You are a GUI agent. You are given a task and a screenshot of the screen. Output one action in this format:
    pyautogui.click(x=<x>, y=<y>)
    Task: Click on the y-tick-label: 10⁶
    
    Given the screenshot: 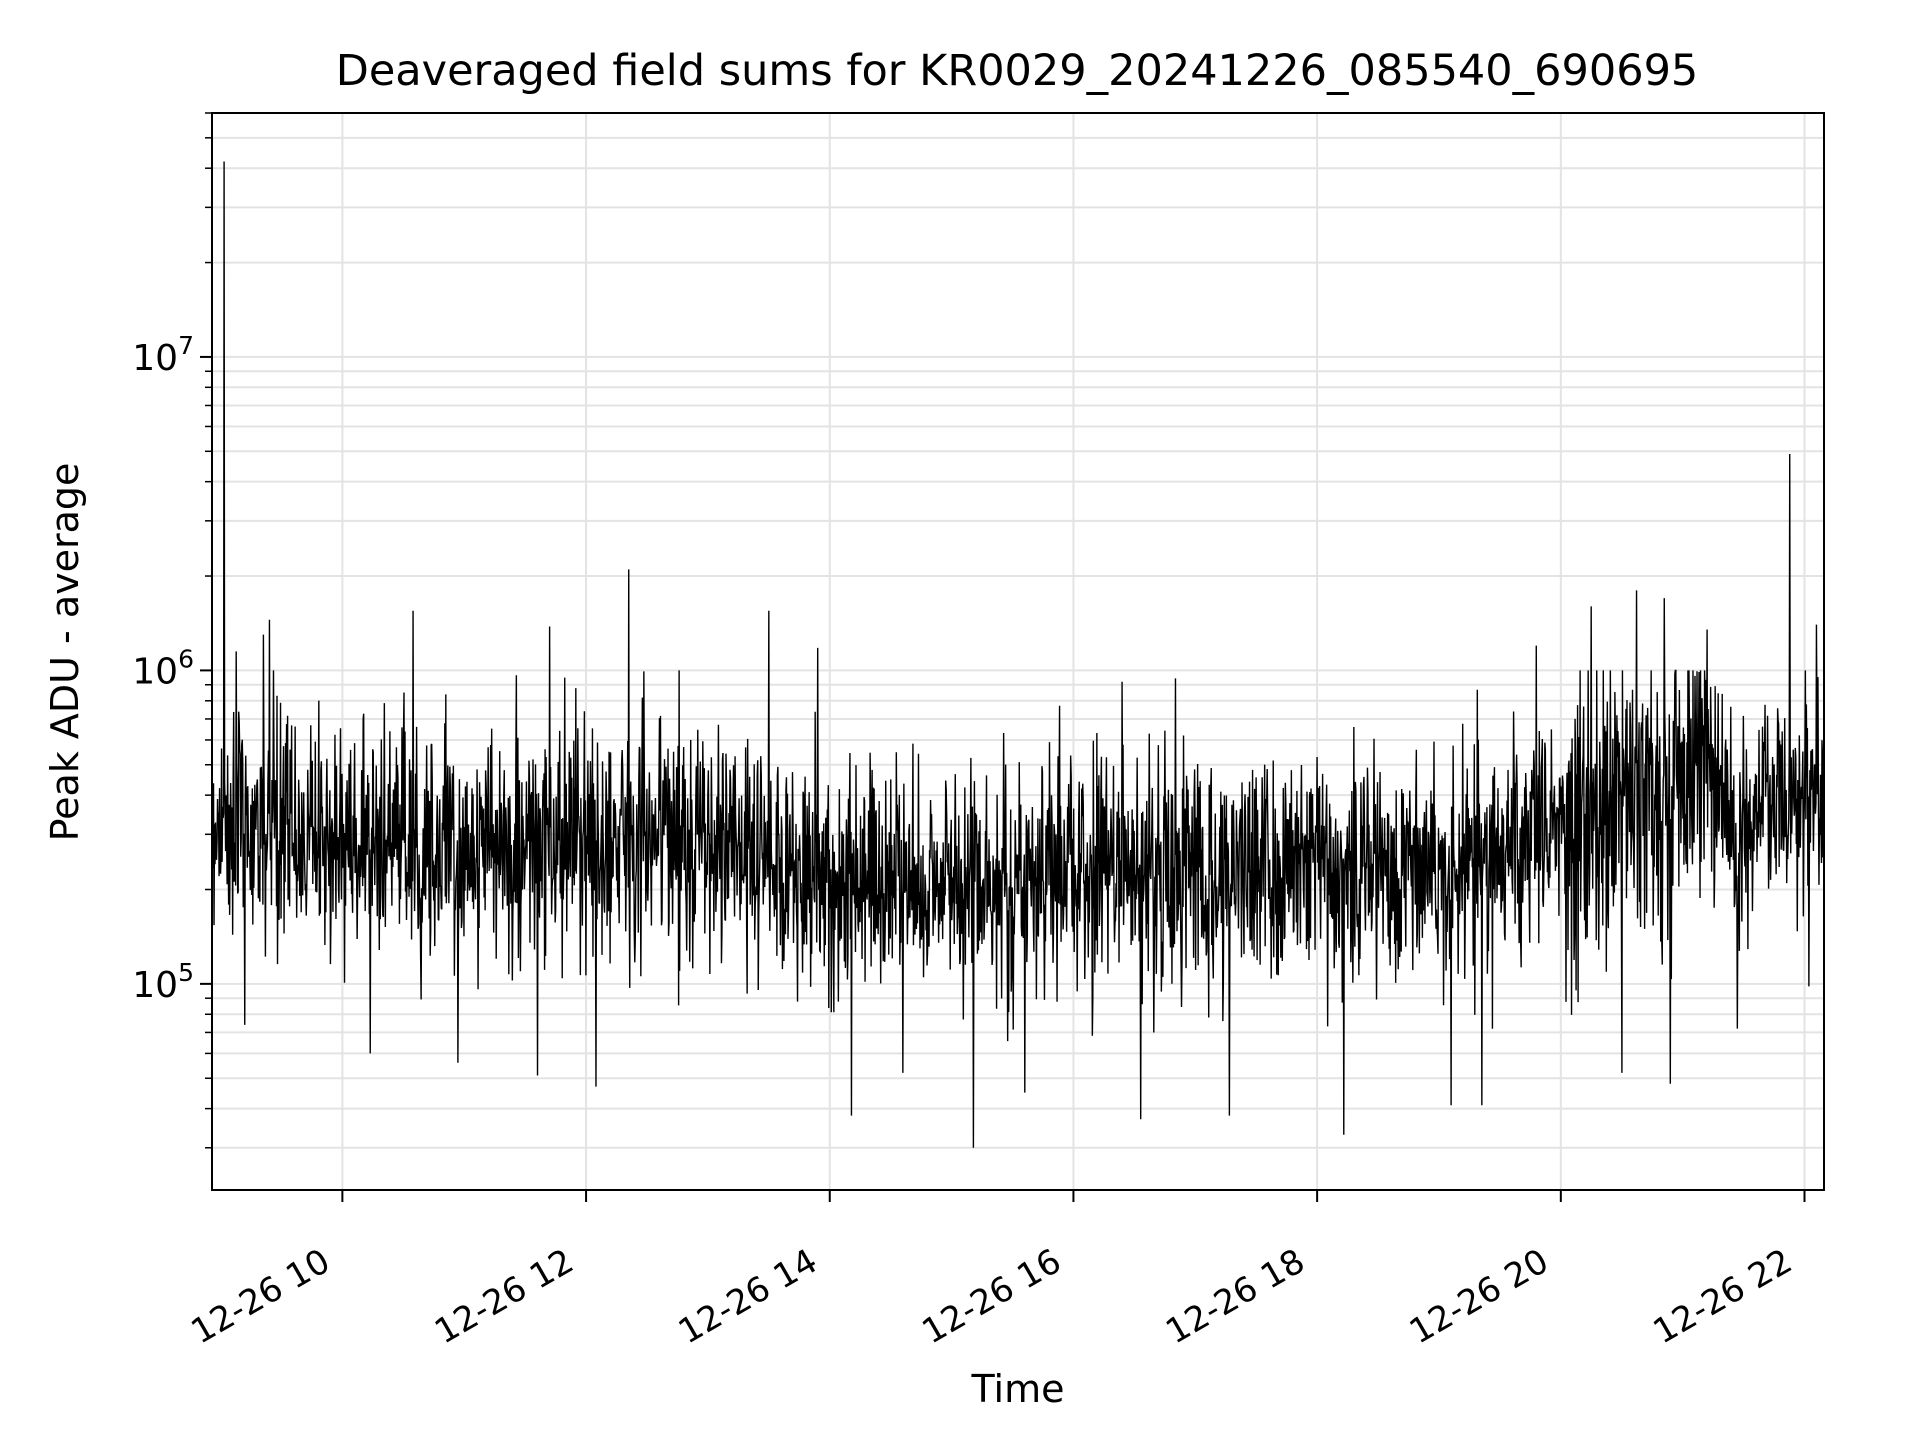 What is the action you would take?
    pyautogui.click(x=163, y=668)
    